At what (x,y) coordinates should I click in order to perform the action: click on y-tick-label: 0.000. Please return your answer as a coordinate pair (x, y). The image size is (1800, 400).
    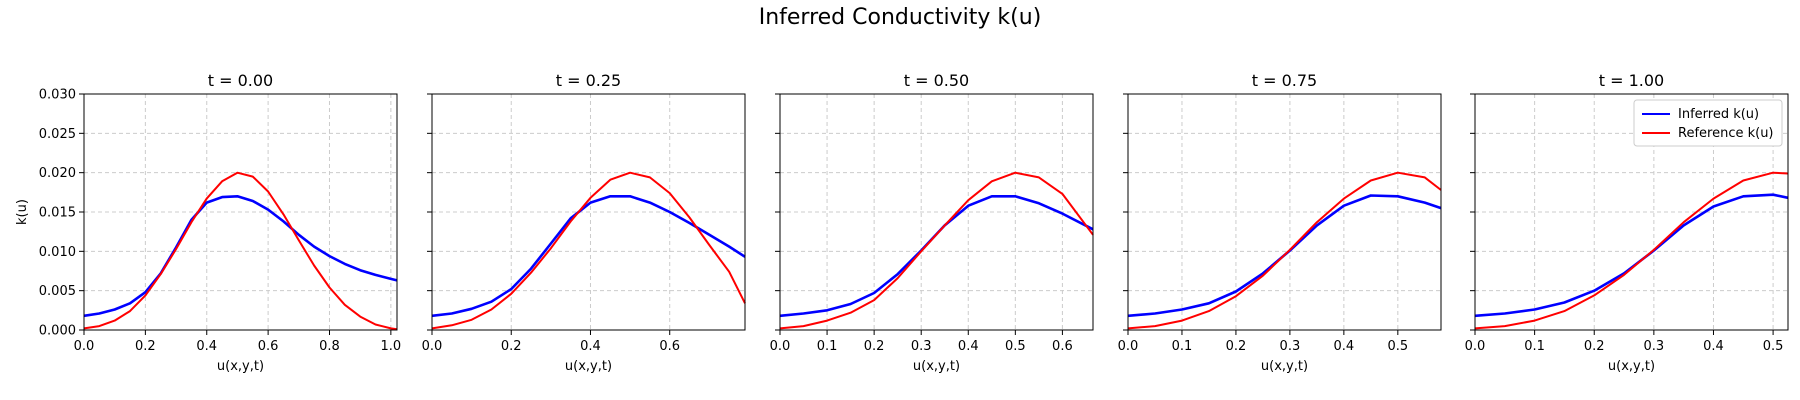
    Looking at the image, I should click on (57, 331).